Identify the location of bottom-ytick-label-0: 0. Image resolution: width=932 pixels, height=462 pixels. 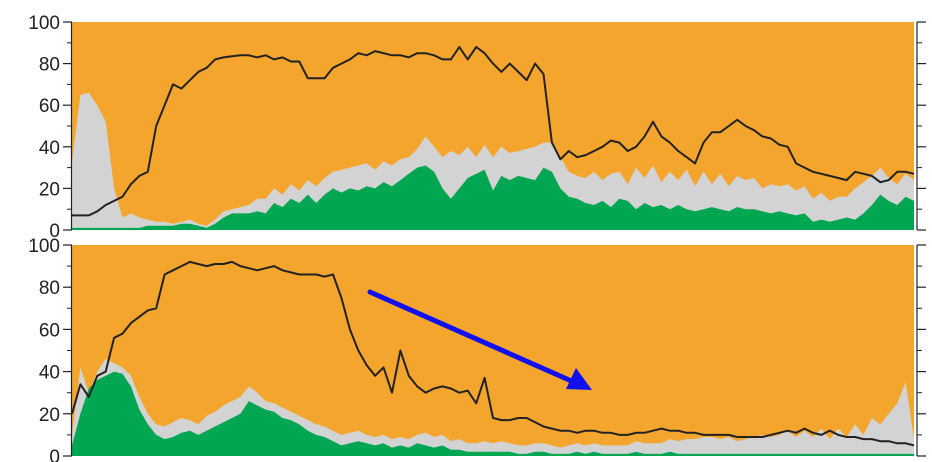
(54, 454).